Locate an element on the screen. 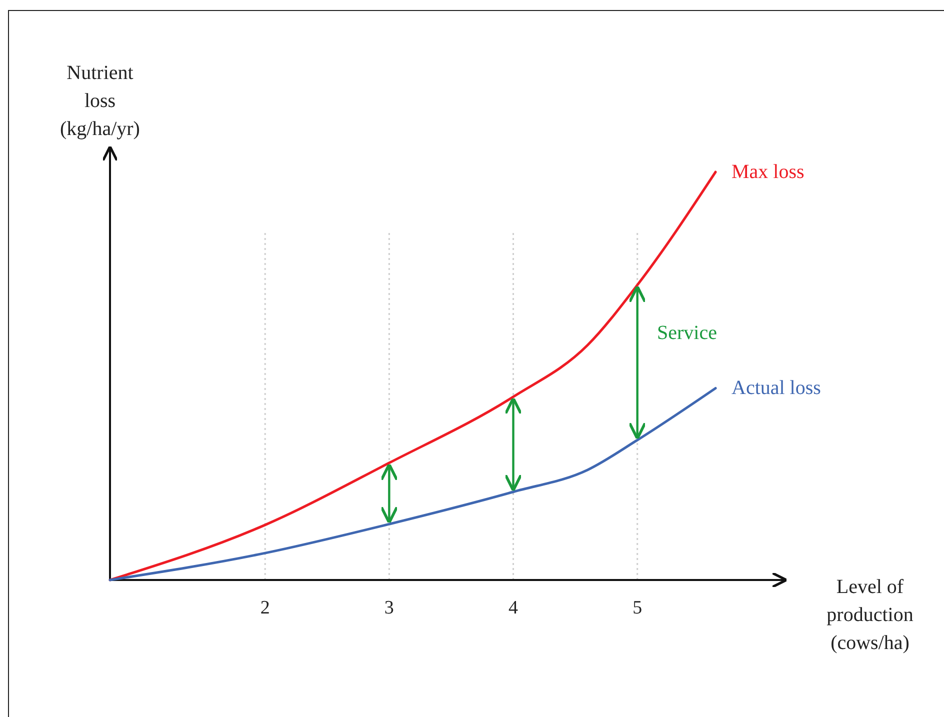  x-tick-label: 5 is located at coordinates (637, 607).